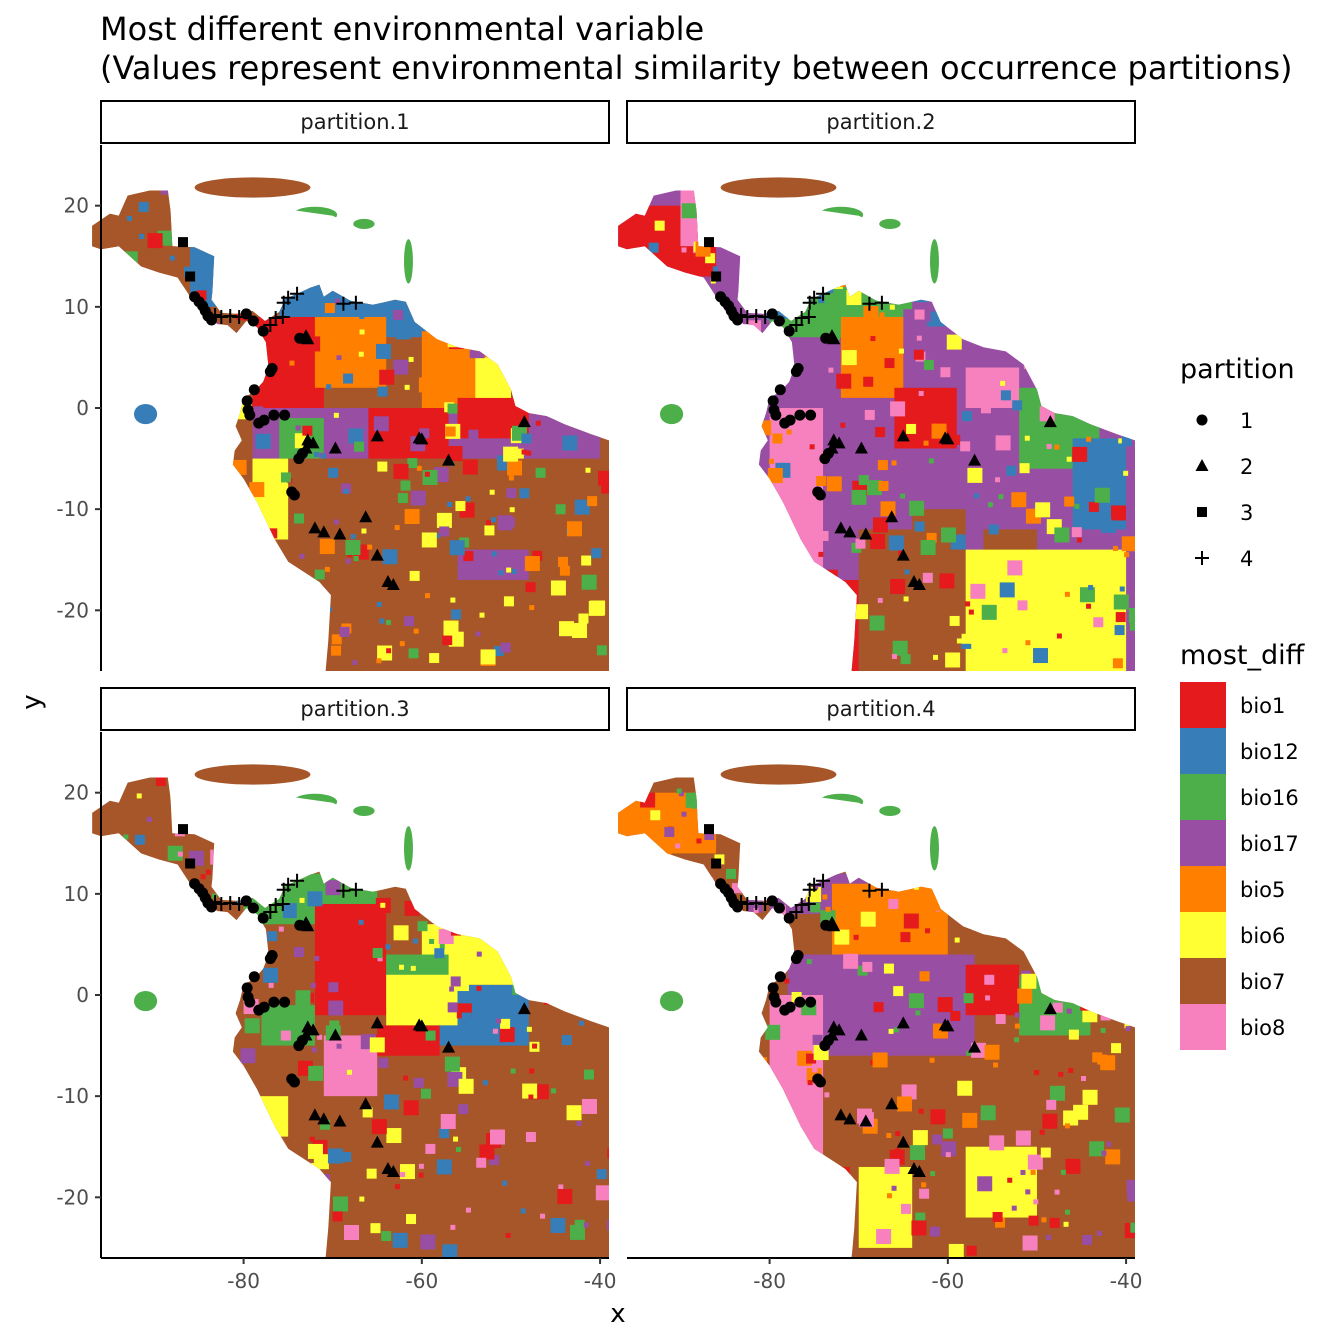 This screenshot has width=1344, height=1344. Describe the element at coordinates (355, 709) in the screenshot. I see `facet-strip` at that location.